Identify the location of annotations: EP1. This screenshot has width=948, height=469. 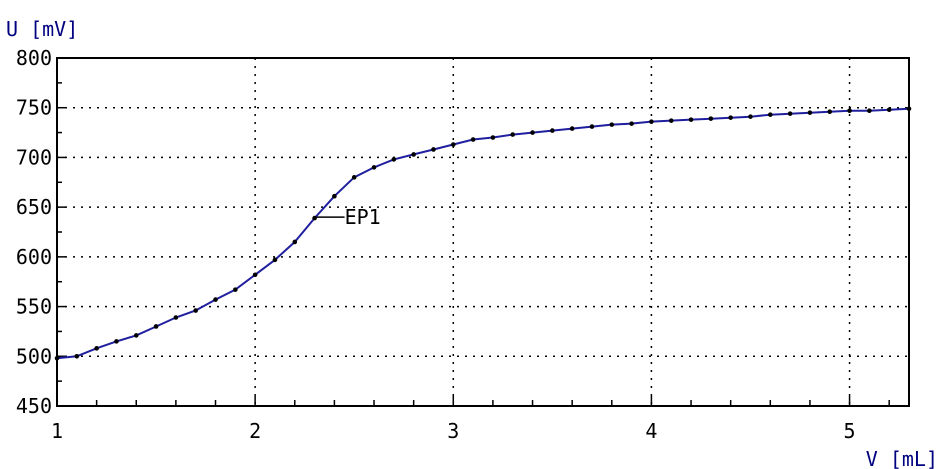
(348, 217).